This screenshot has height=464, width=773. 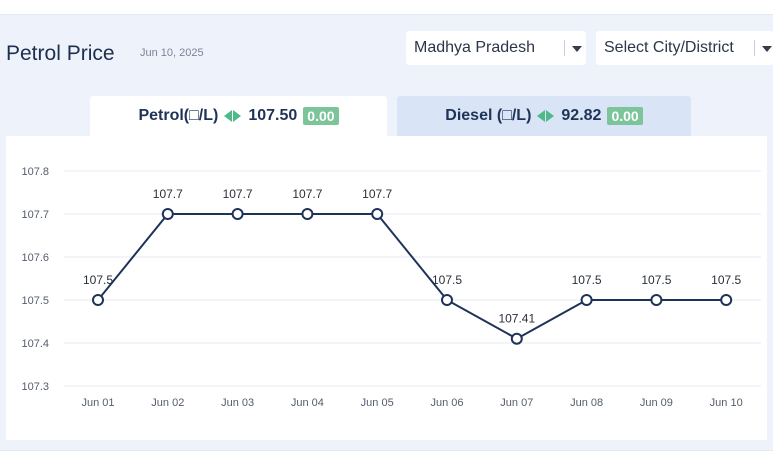 I want to click on tab-diesel-price: 92.82, so click(x=581, y=115).